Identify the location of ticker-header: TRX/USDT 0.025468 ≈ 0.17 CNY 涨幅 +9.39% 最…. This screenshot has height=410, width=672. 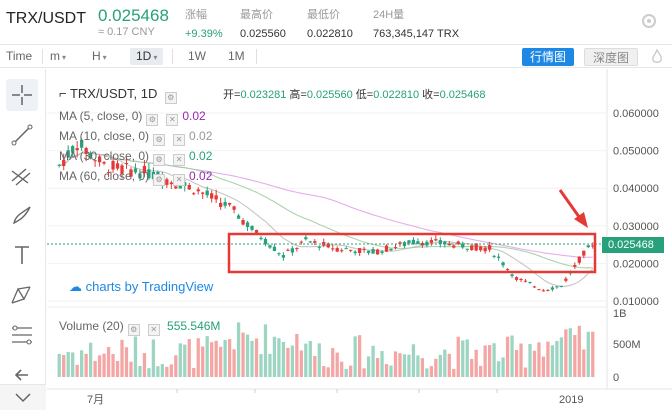
(336, 21).